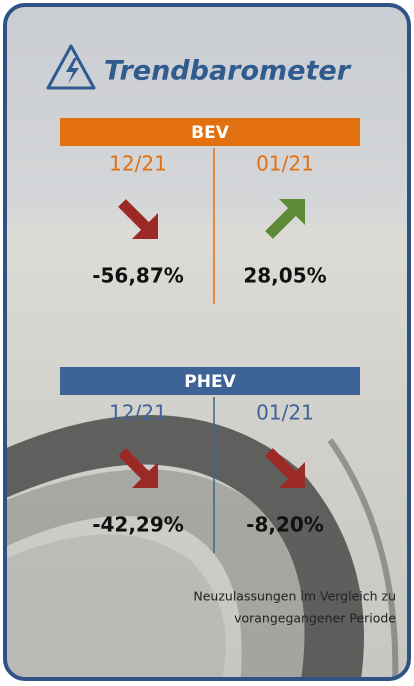 The width and height of the screenshot is (414, 686). I want to click on footnote: Neuzulassungen im Vergleich zu, so click(294, 596).